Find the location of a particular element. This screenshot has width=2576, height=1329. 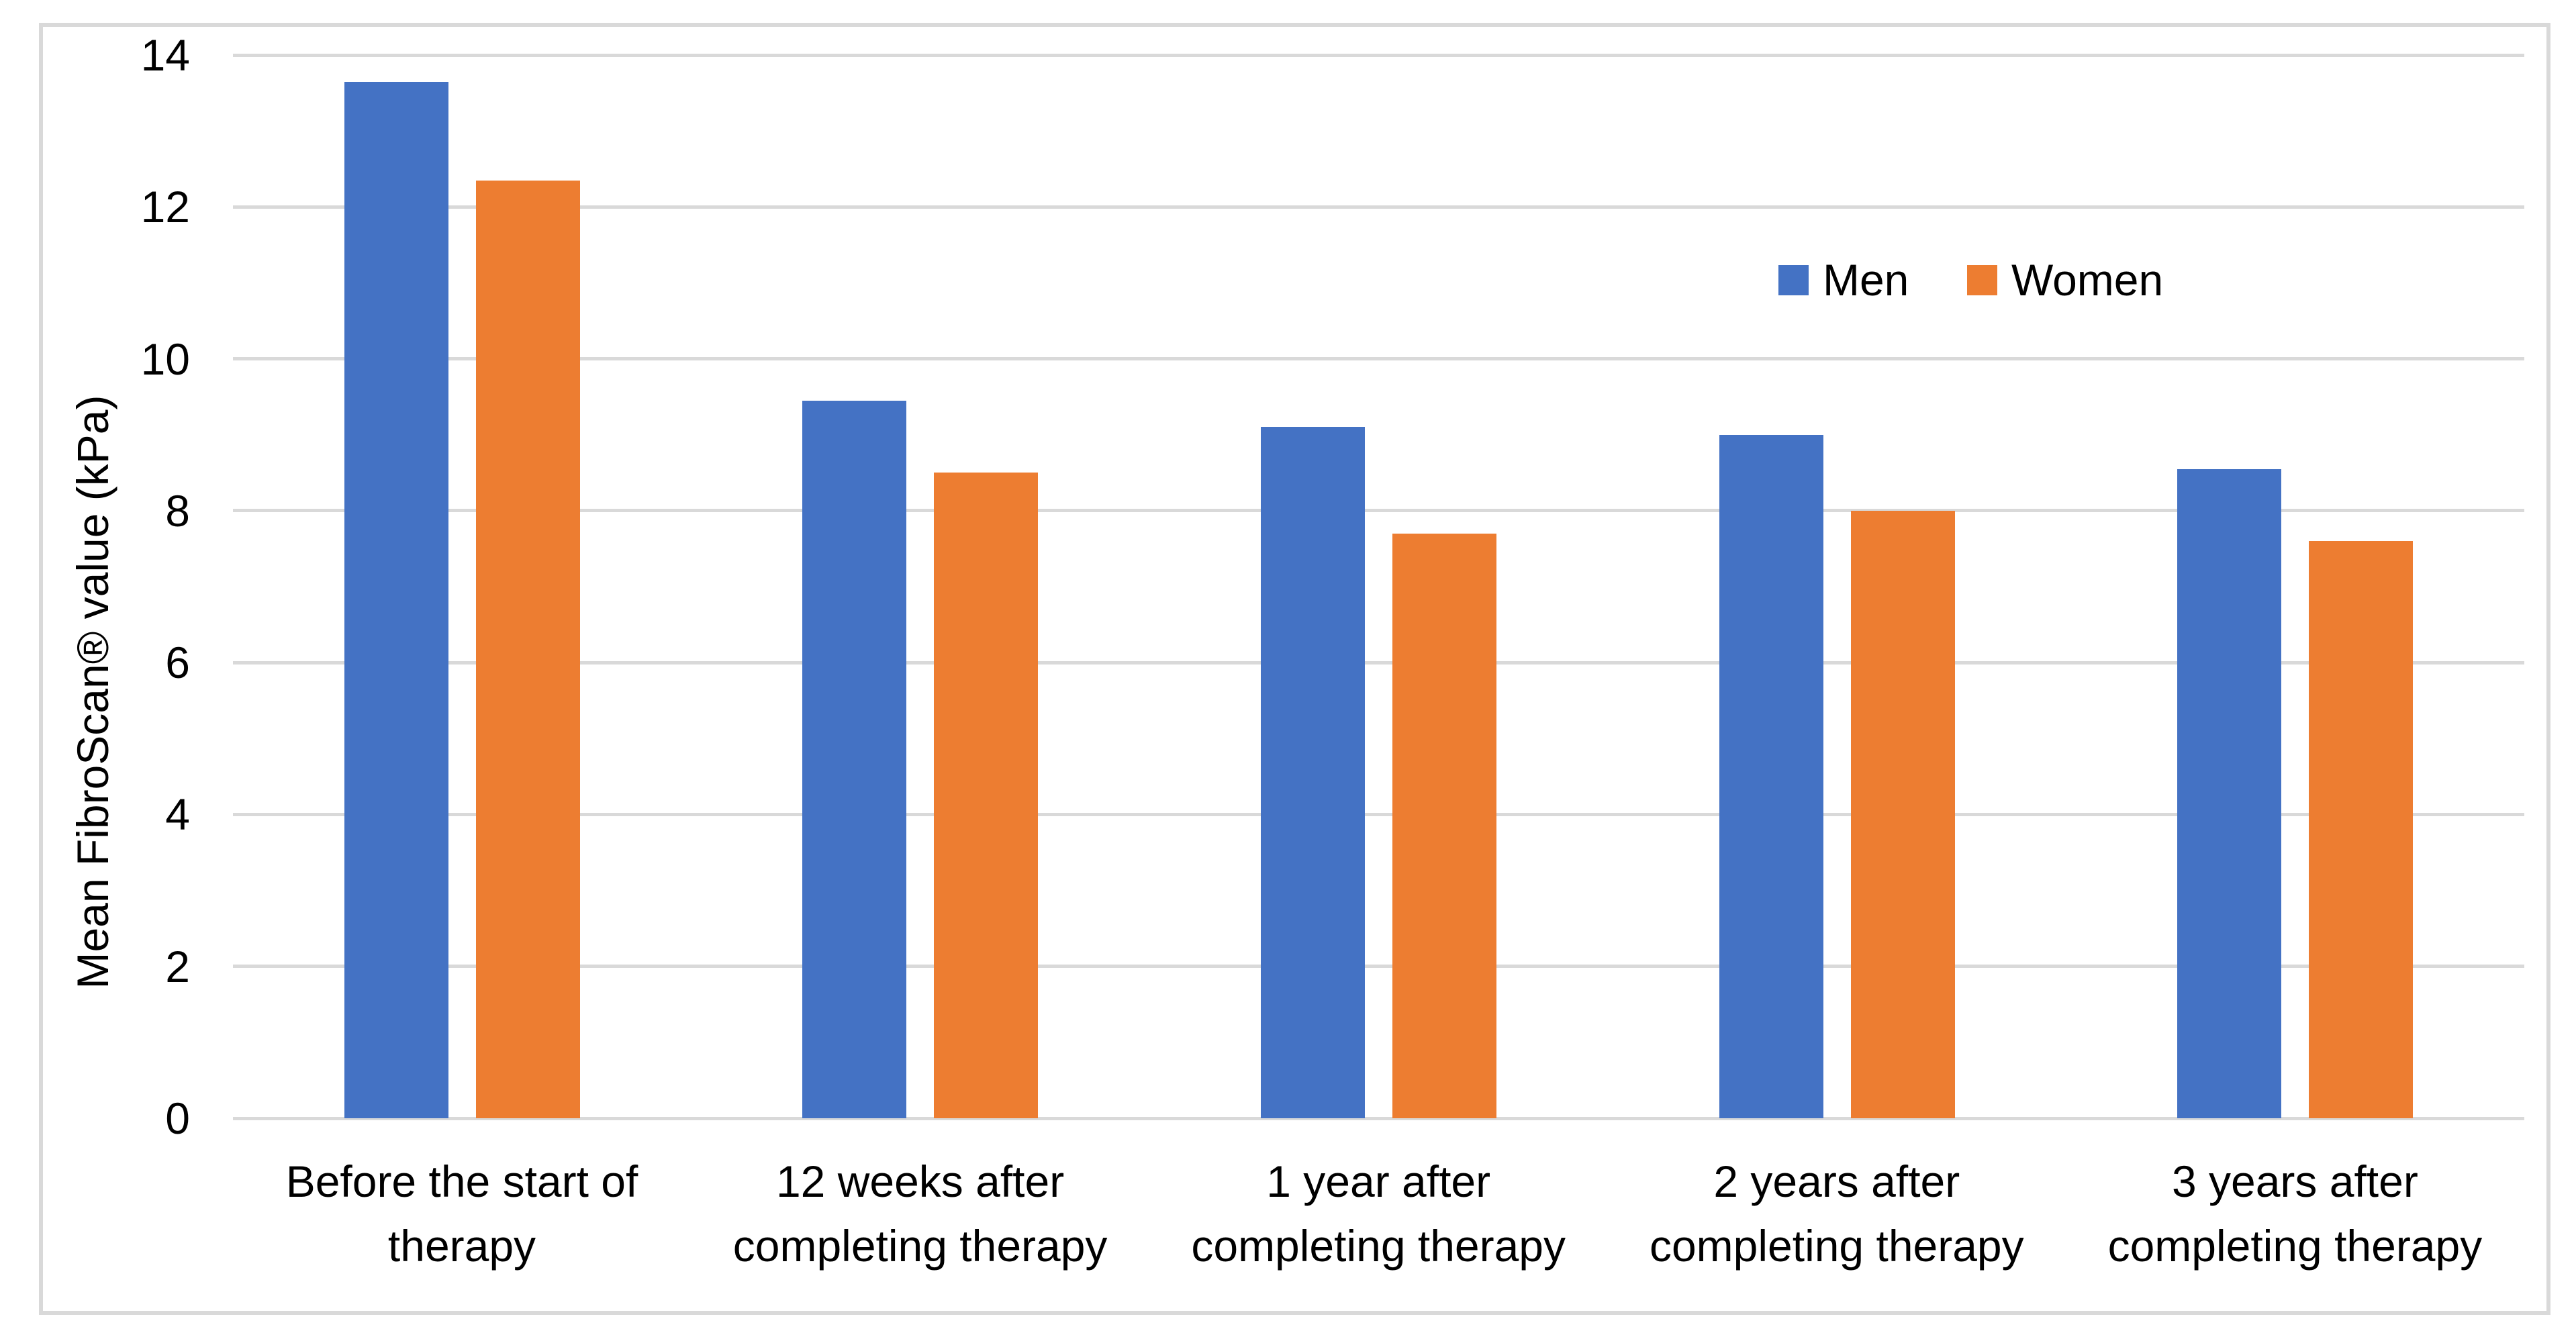

legend-item-women: Women is located at coordinates (2065, 280).